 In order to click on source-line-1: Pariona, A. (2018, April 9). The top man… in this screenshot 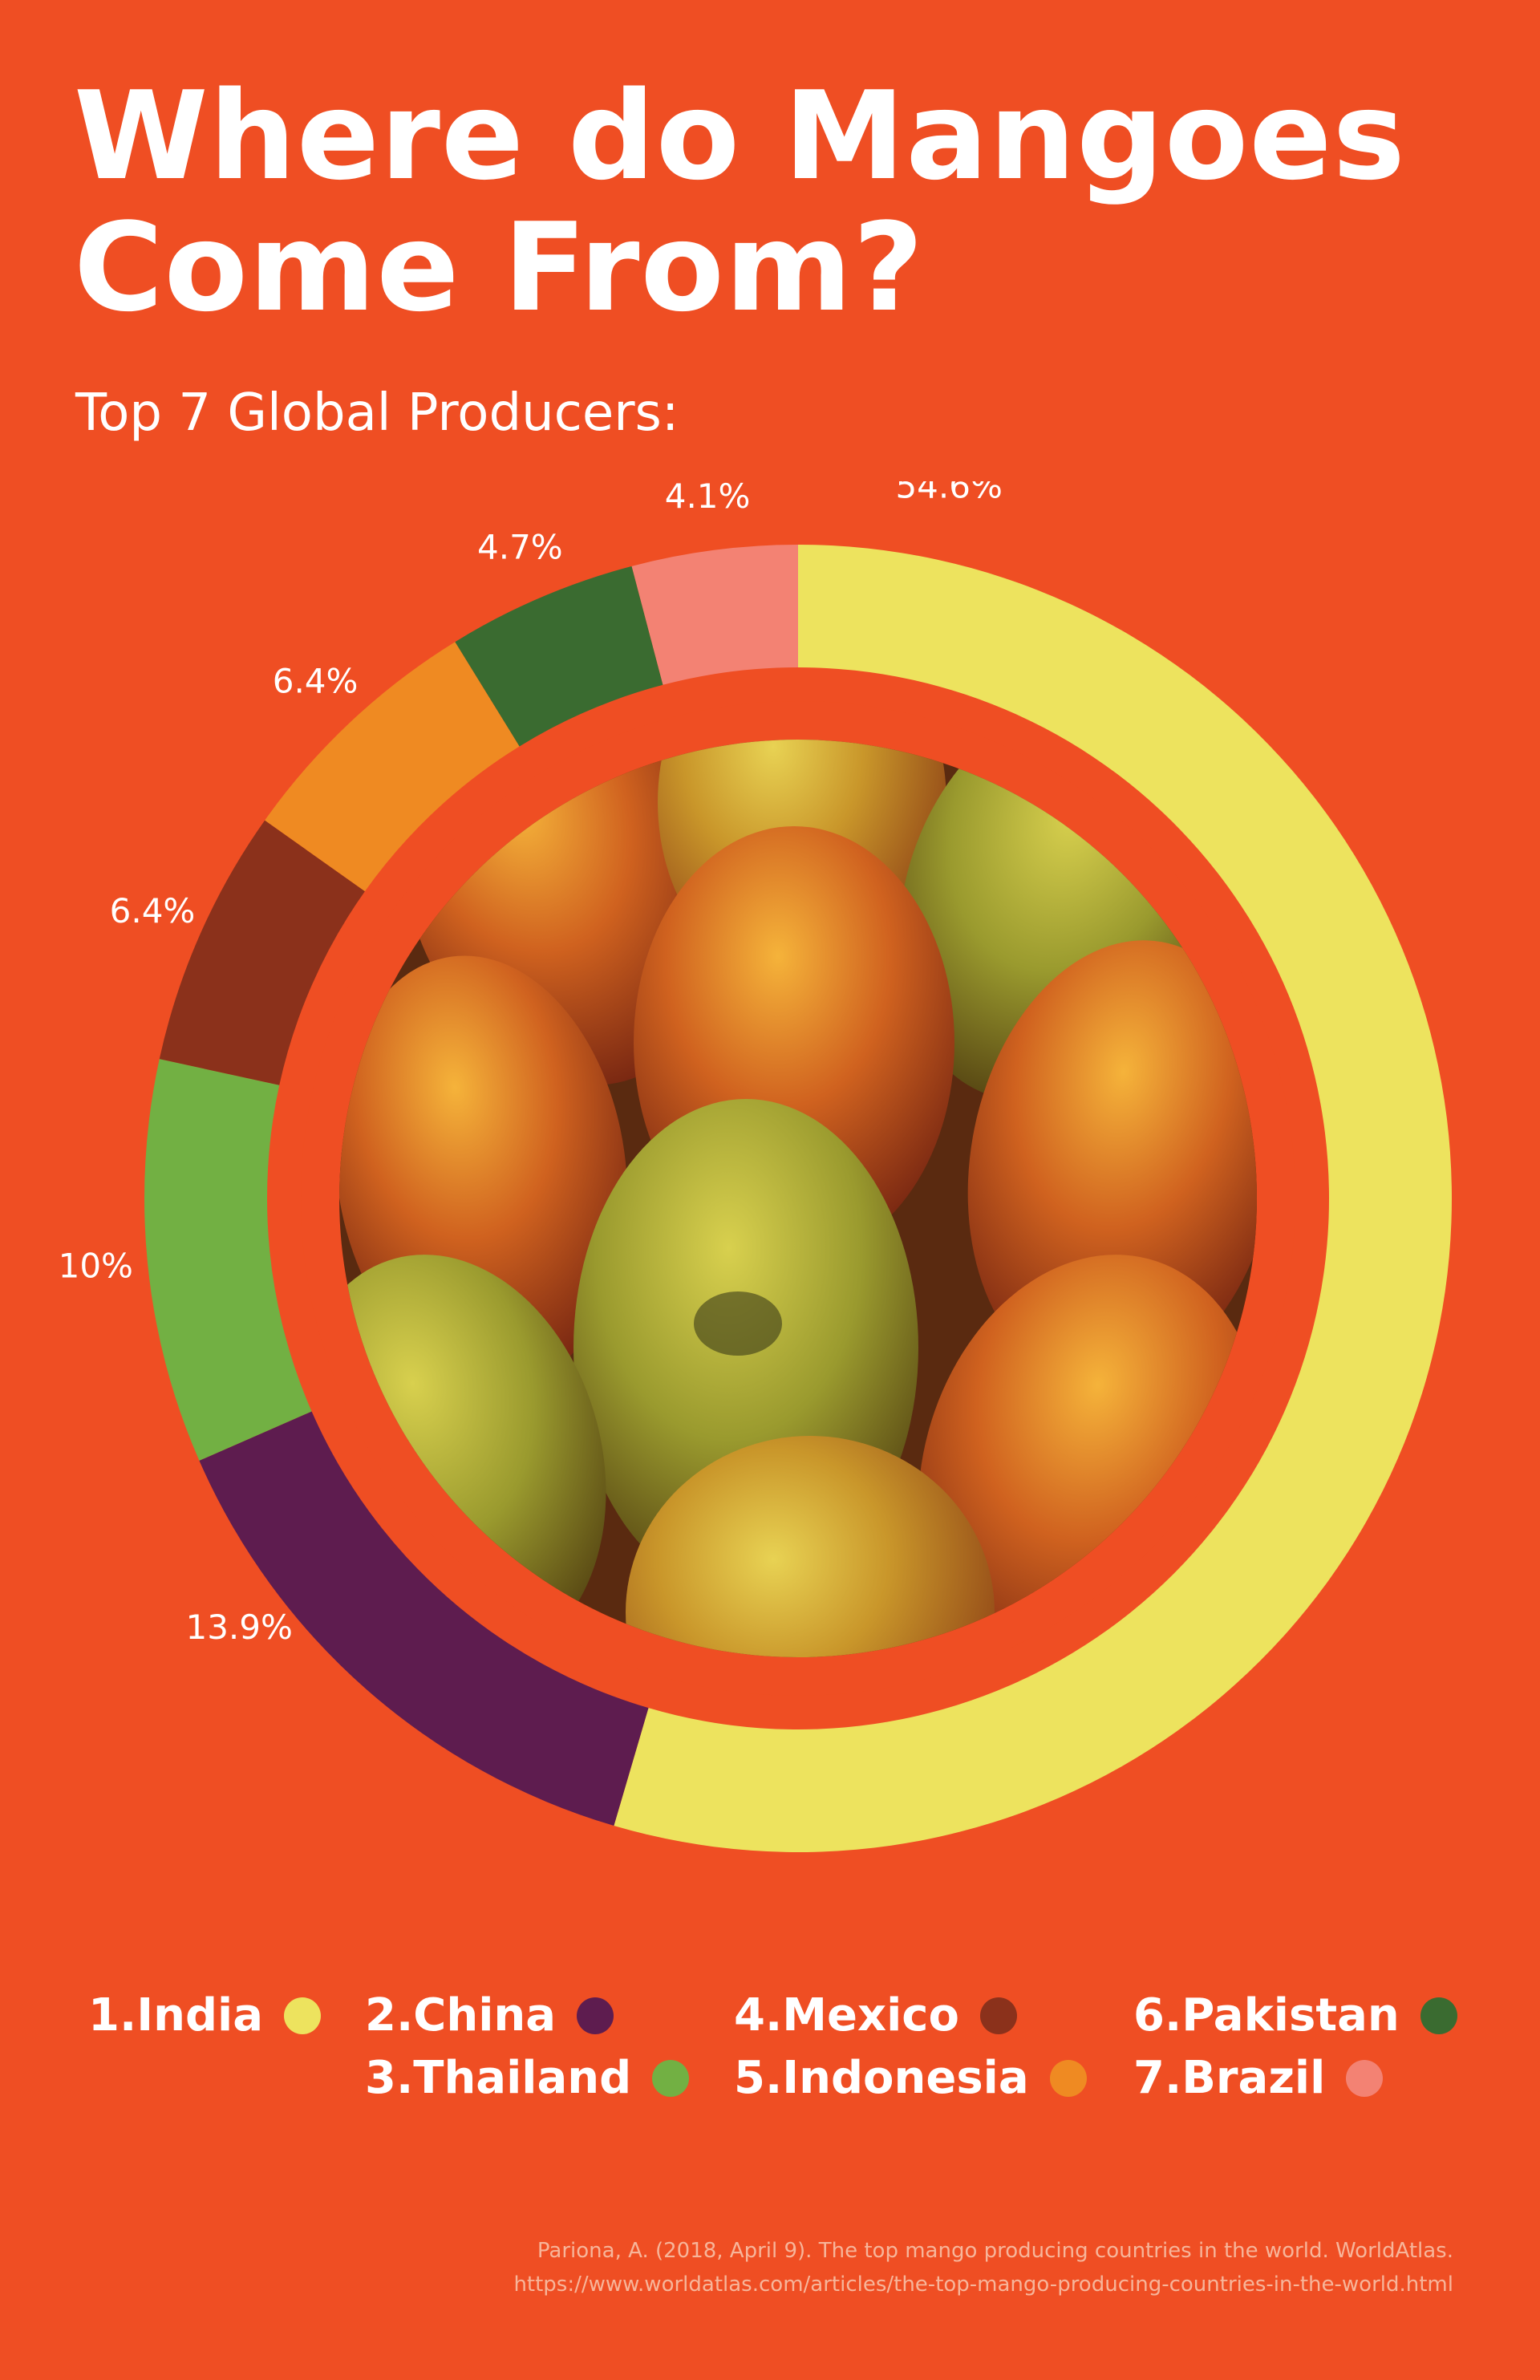, I will do `click(995, 2251)`.